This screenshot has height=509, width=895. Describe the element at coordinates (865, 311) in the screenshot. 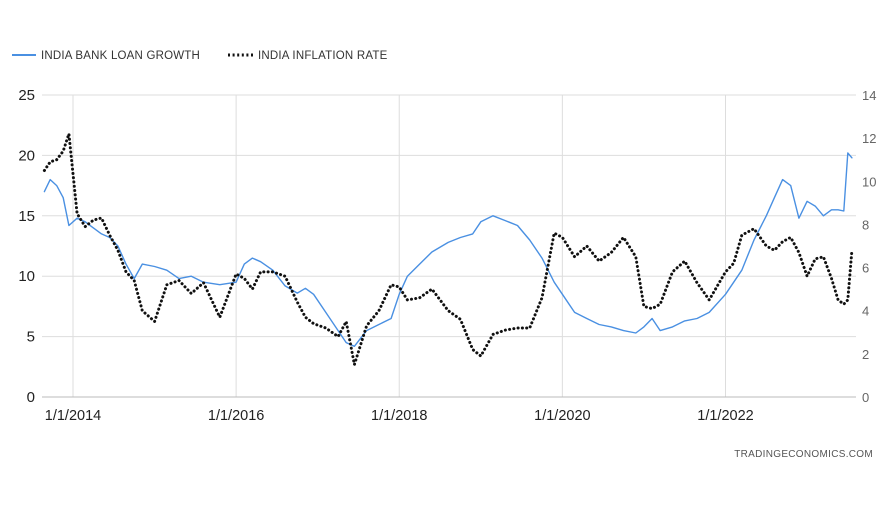

I see `y-tick-label-right: 4` at that location.